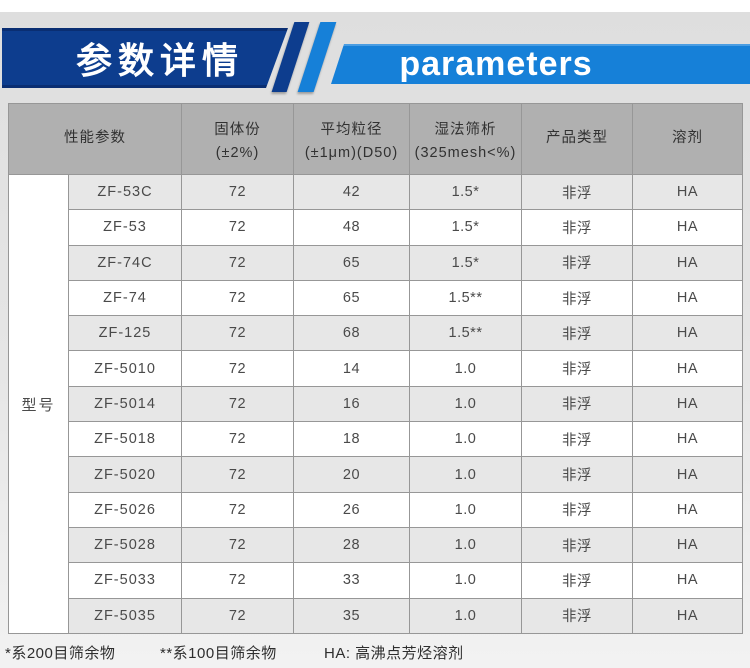  I want to click on header-label: 溶剂, so click(687, 137).